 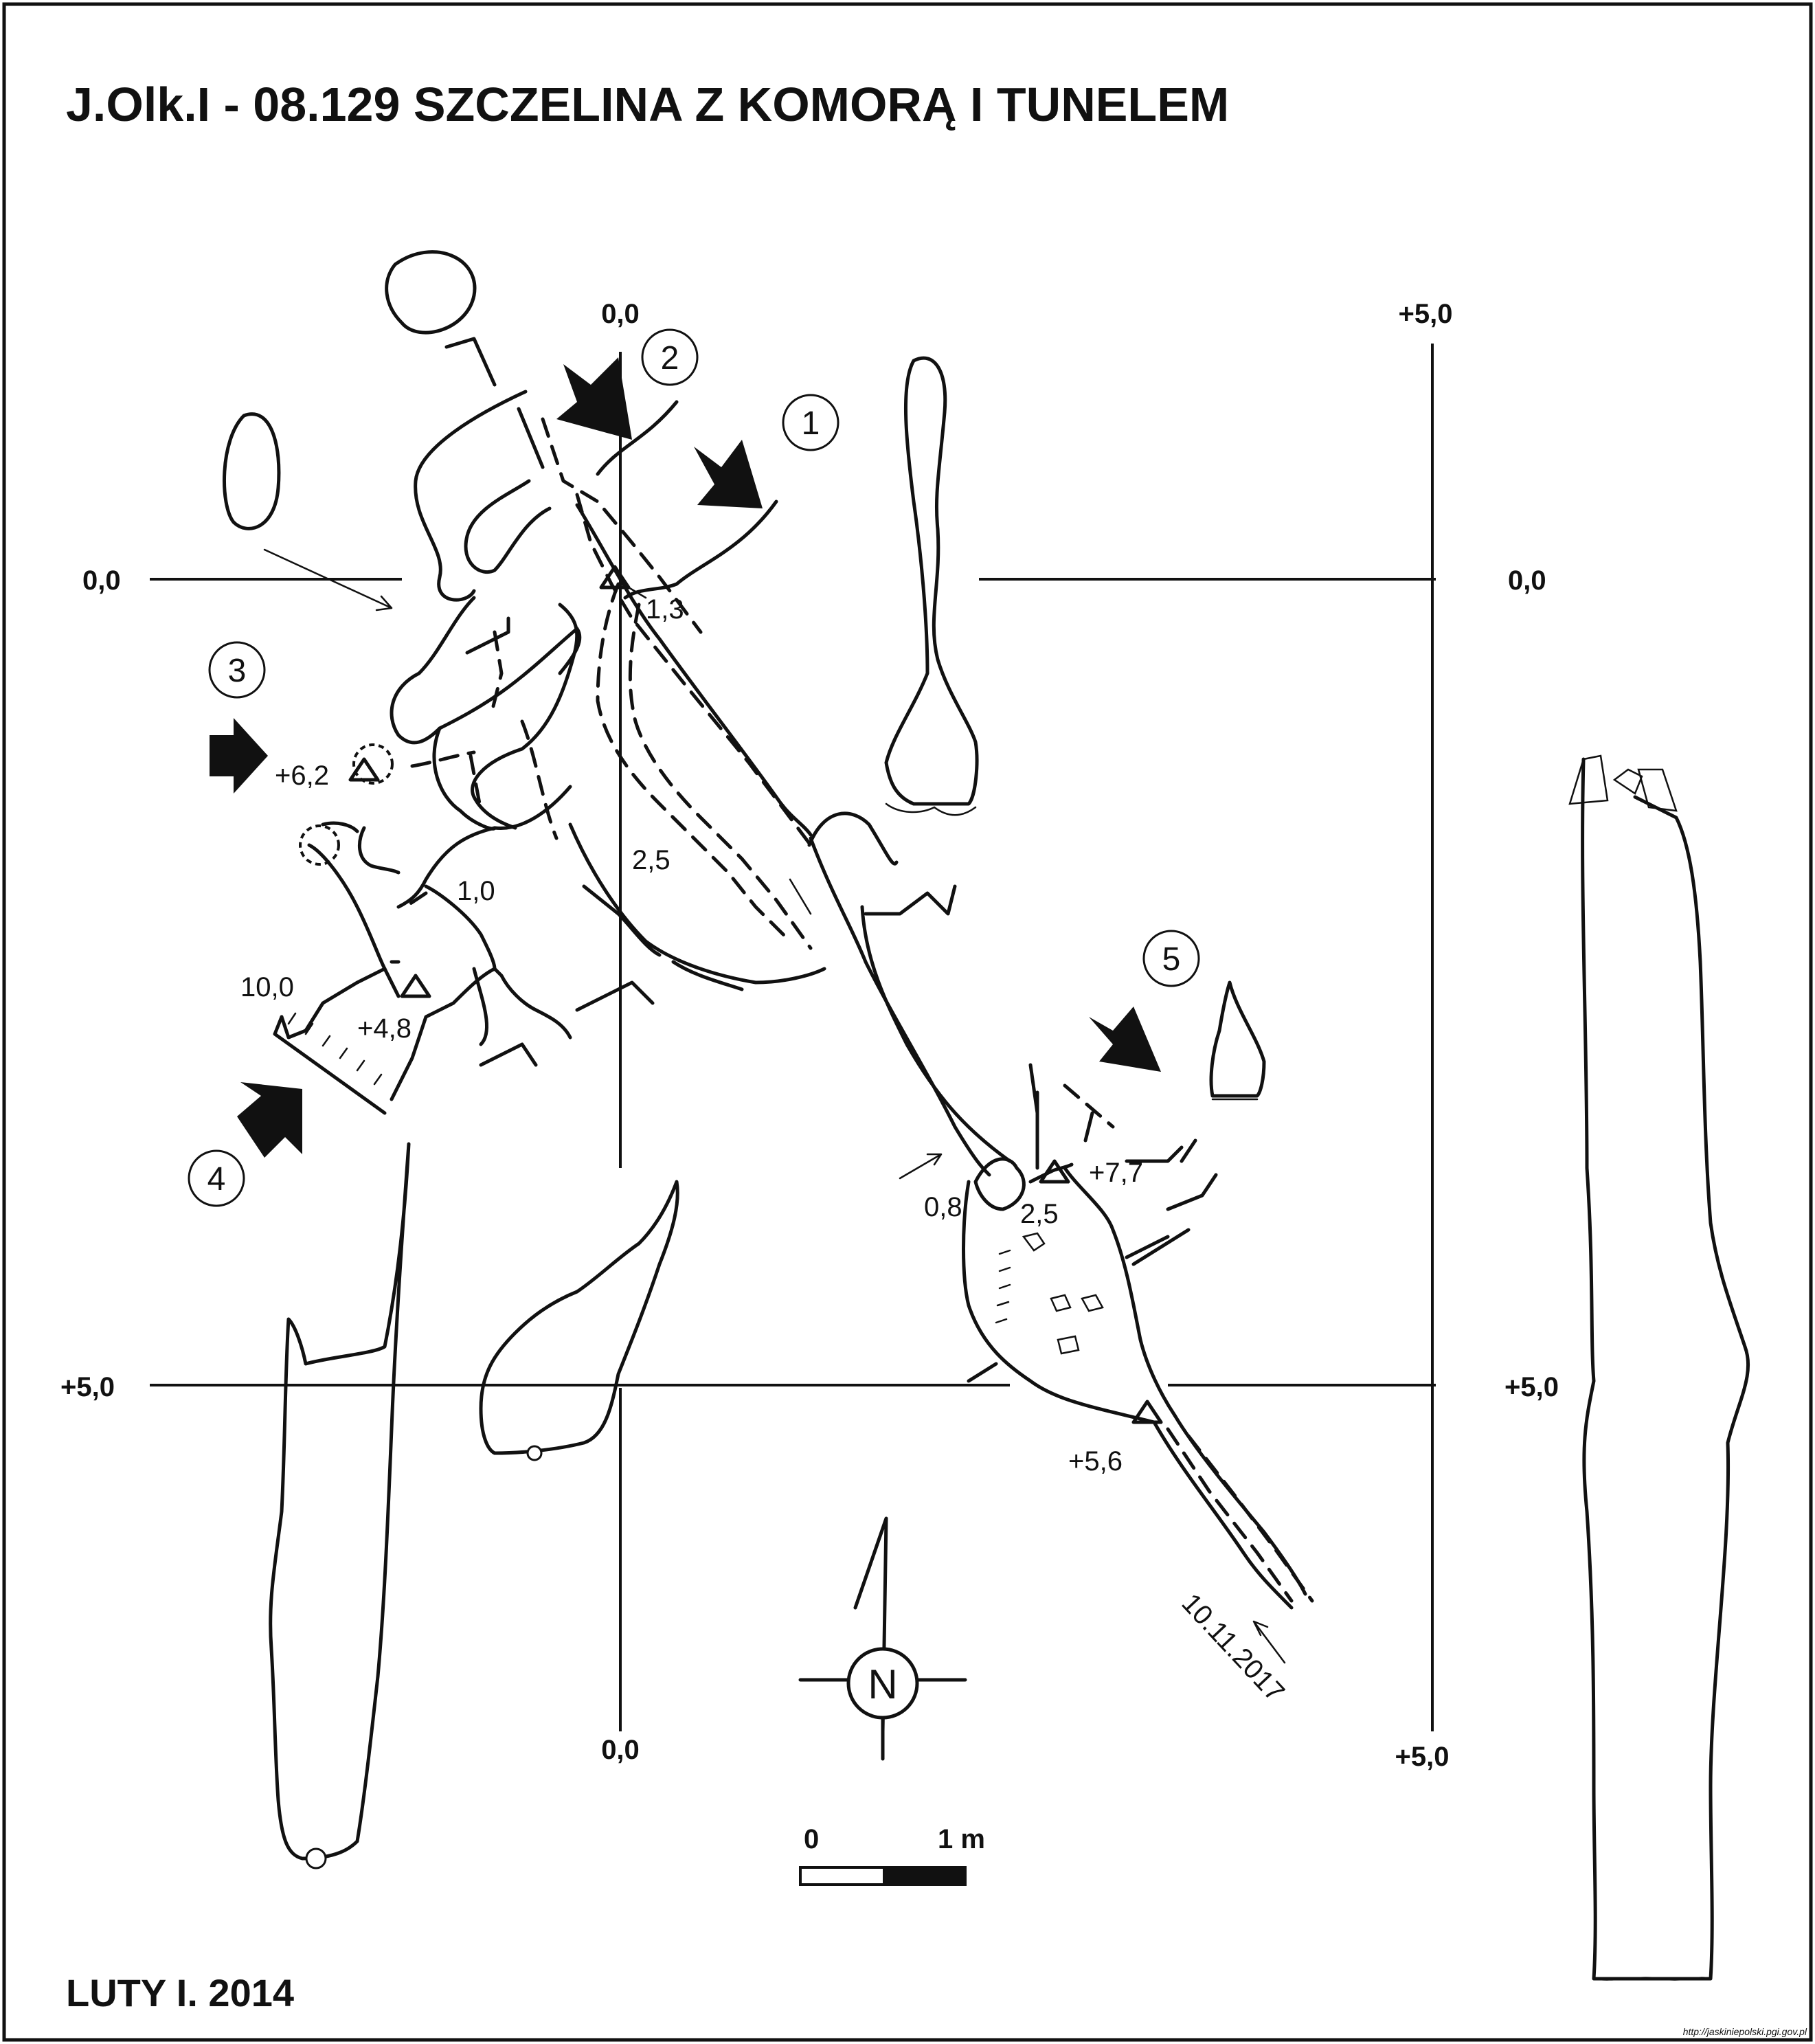 I want to click on main-fissure-wall, so click(x=694, y=670).